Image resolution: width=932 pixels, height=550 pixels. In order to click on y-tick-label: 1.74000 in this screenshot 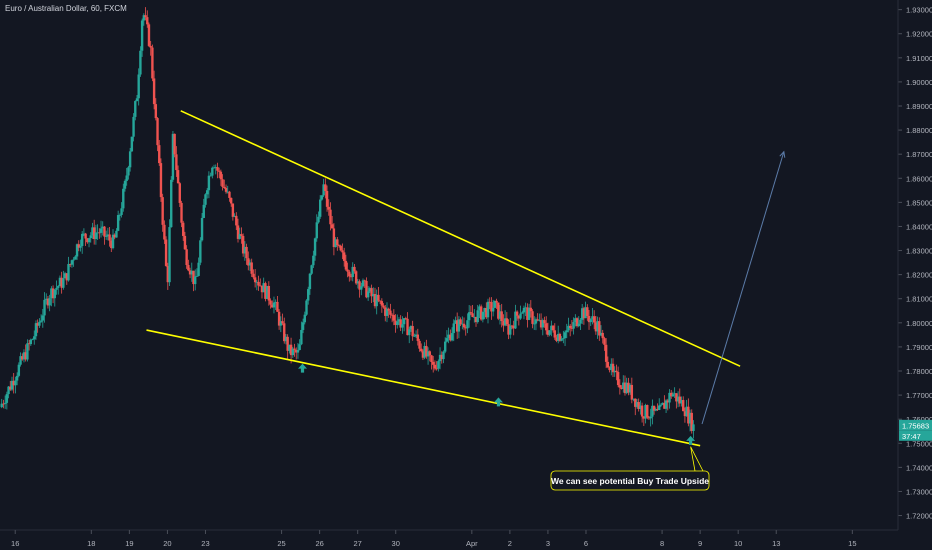, I will do `click(919, 467)`.